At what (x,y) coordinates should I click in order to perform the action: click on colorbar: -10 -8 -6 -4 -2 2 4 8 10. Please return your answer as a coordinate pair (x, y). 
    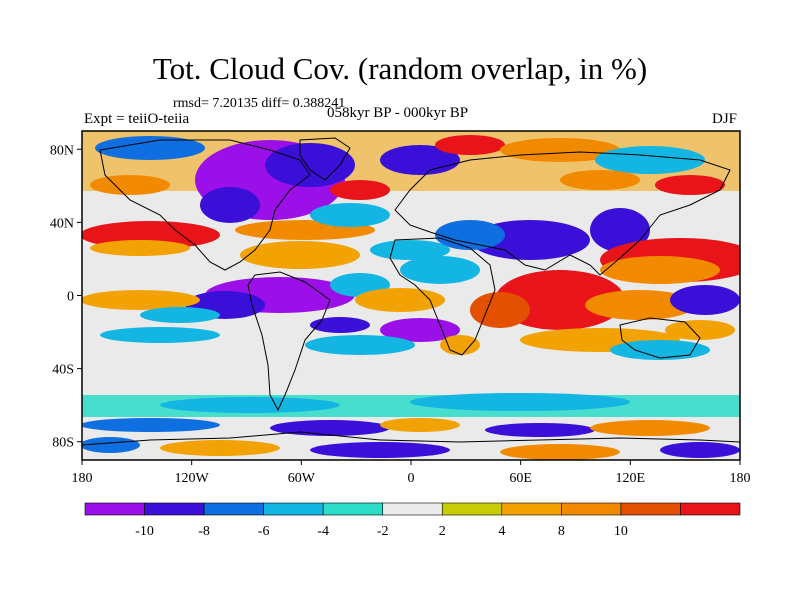
    Looking at the image, I should click on (412, 520).